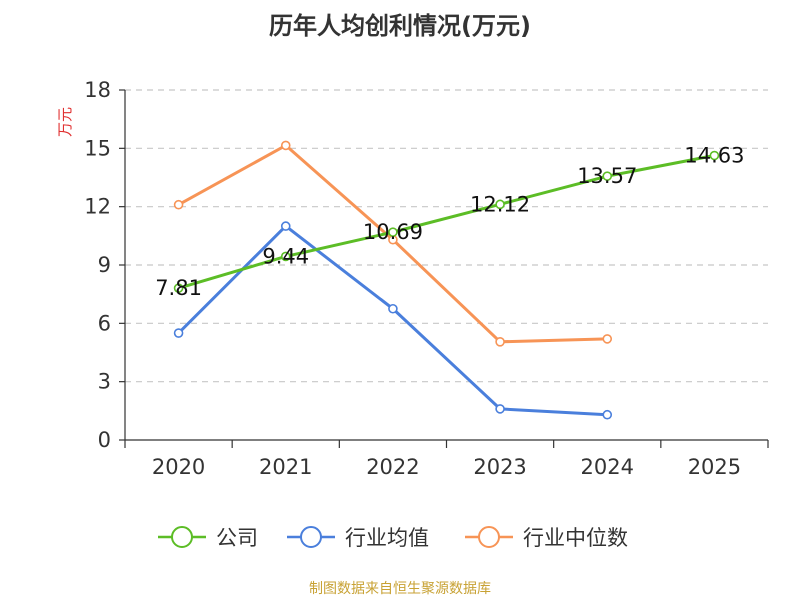  What do you see at coordinates (237, 538) in the screenshot?
I see `legend-label: 公司` at bounding box center [237, 538].